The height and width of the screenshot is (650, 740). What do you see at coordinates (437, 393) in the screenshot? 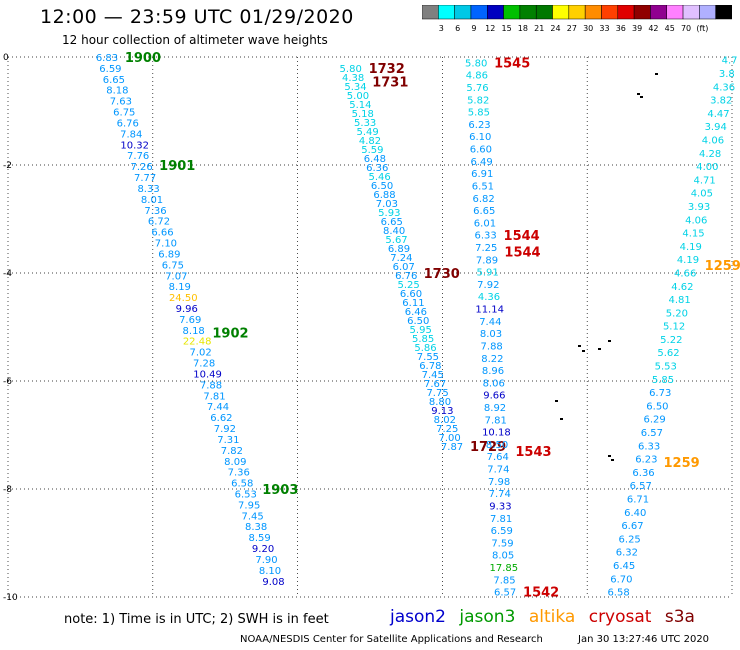
I see `wave-height-value: 7.75` at bounding box center [437, 393].